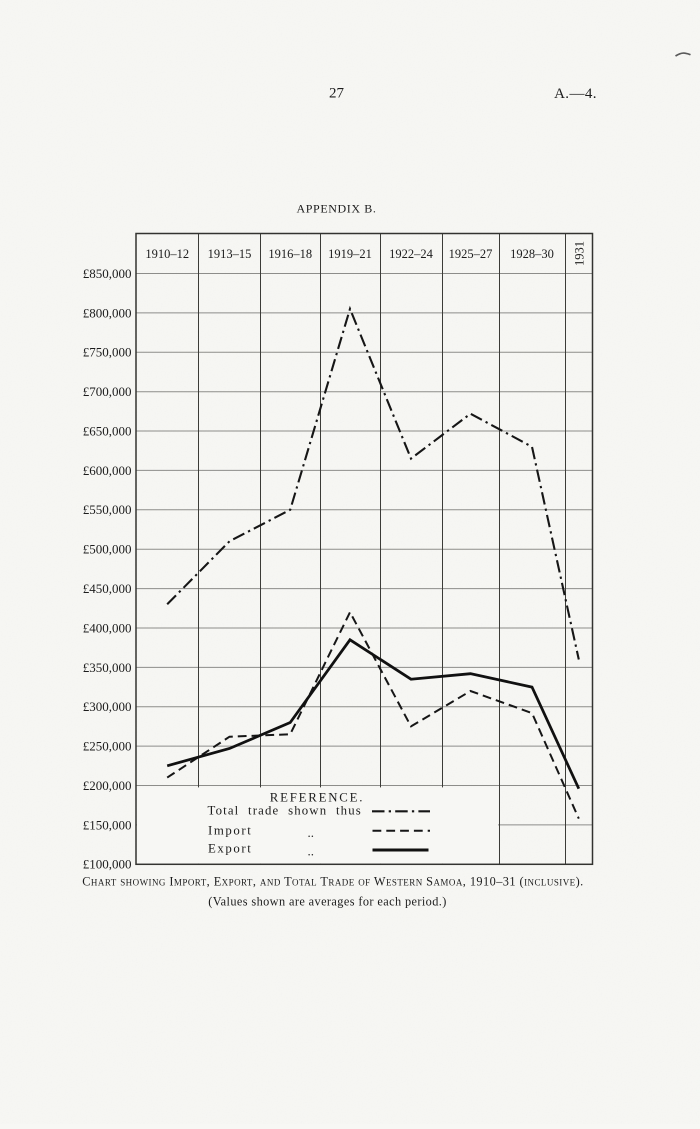 Image resolution: width=700 pixels, height=1129 pixels. What do you see at coordinates (107, 312) in the screenshot?
I see `svg-text: £800,000` at bounding box center [107, 312].